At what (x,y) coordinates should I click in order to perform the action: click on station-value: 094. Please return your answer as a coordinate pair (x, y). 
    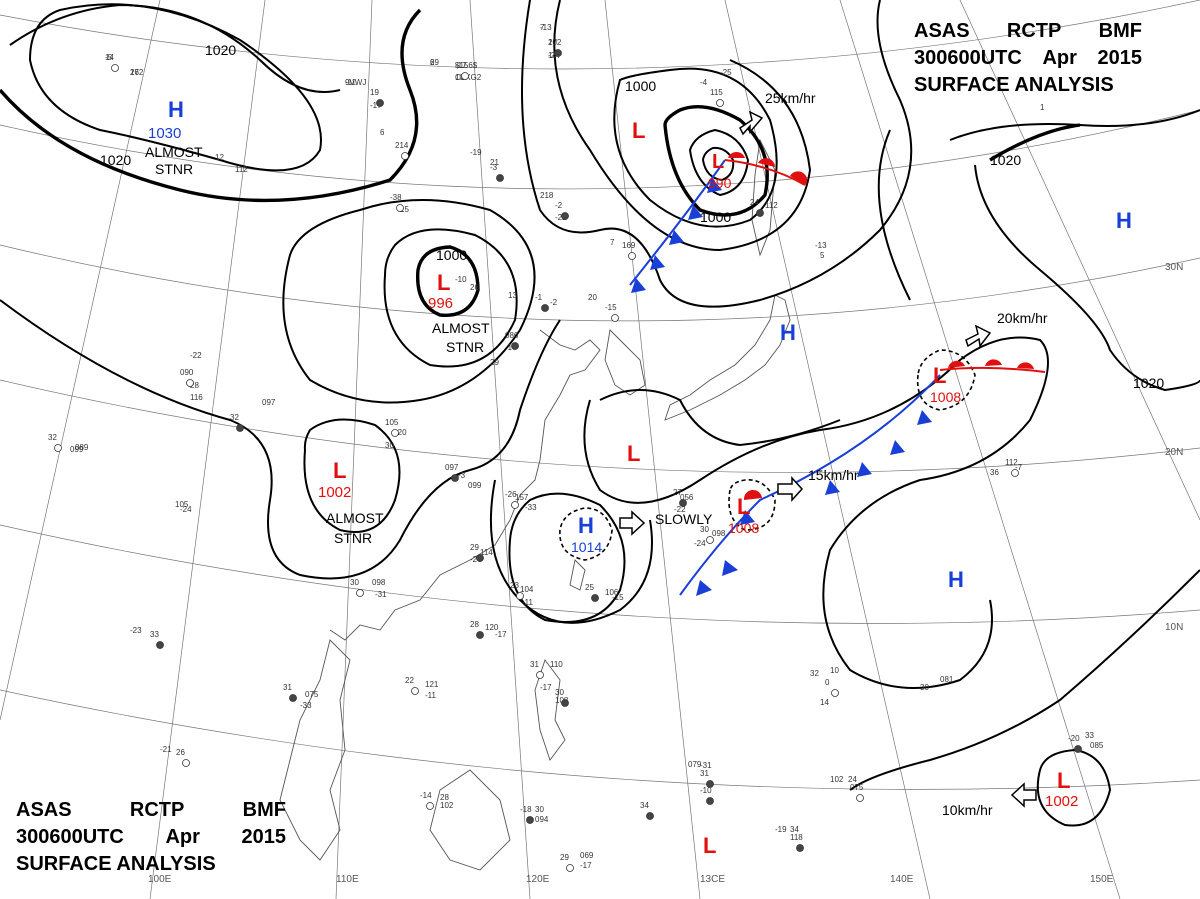
    Looking at the image, I should click on (542, 819).